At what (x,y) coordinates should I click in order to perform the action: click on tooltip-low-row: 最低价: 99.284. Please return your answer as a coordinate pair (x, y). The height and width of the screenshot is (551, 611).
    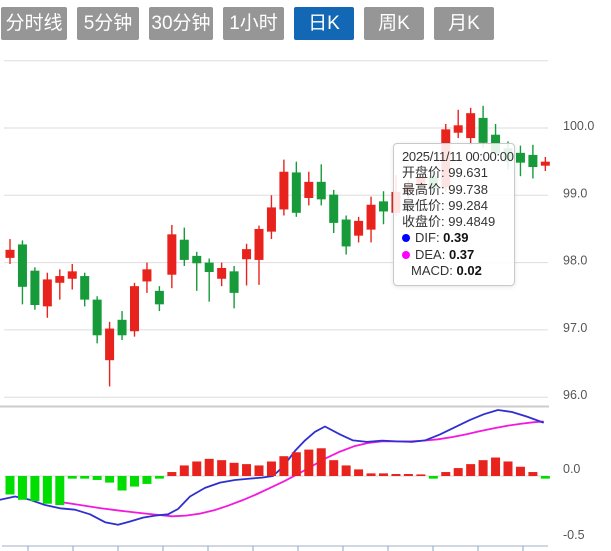
    Looking at the image, I should click on (445, 205).